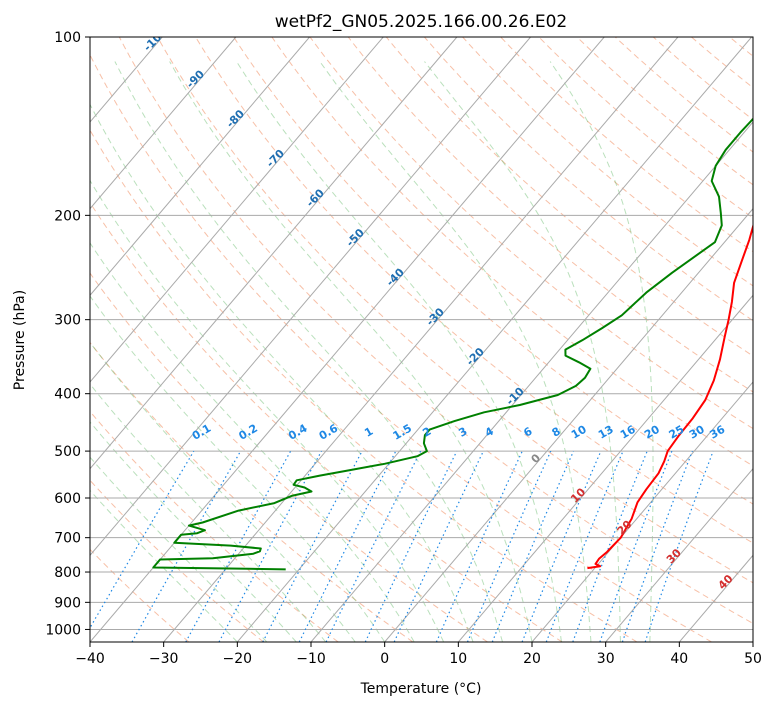 The width and height of the screenshot is (775, 708). I want to click on chart-title: wetPf2_GN05.2025.166.00.26.E02, so click(421, 22).